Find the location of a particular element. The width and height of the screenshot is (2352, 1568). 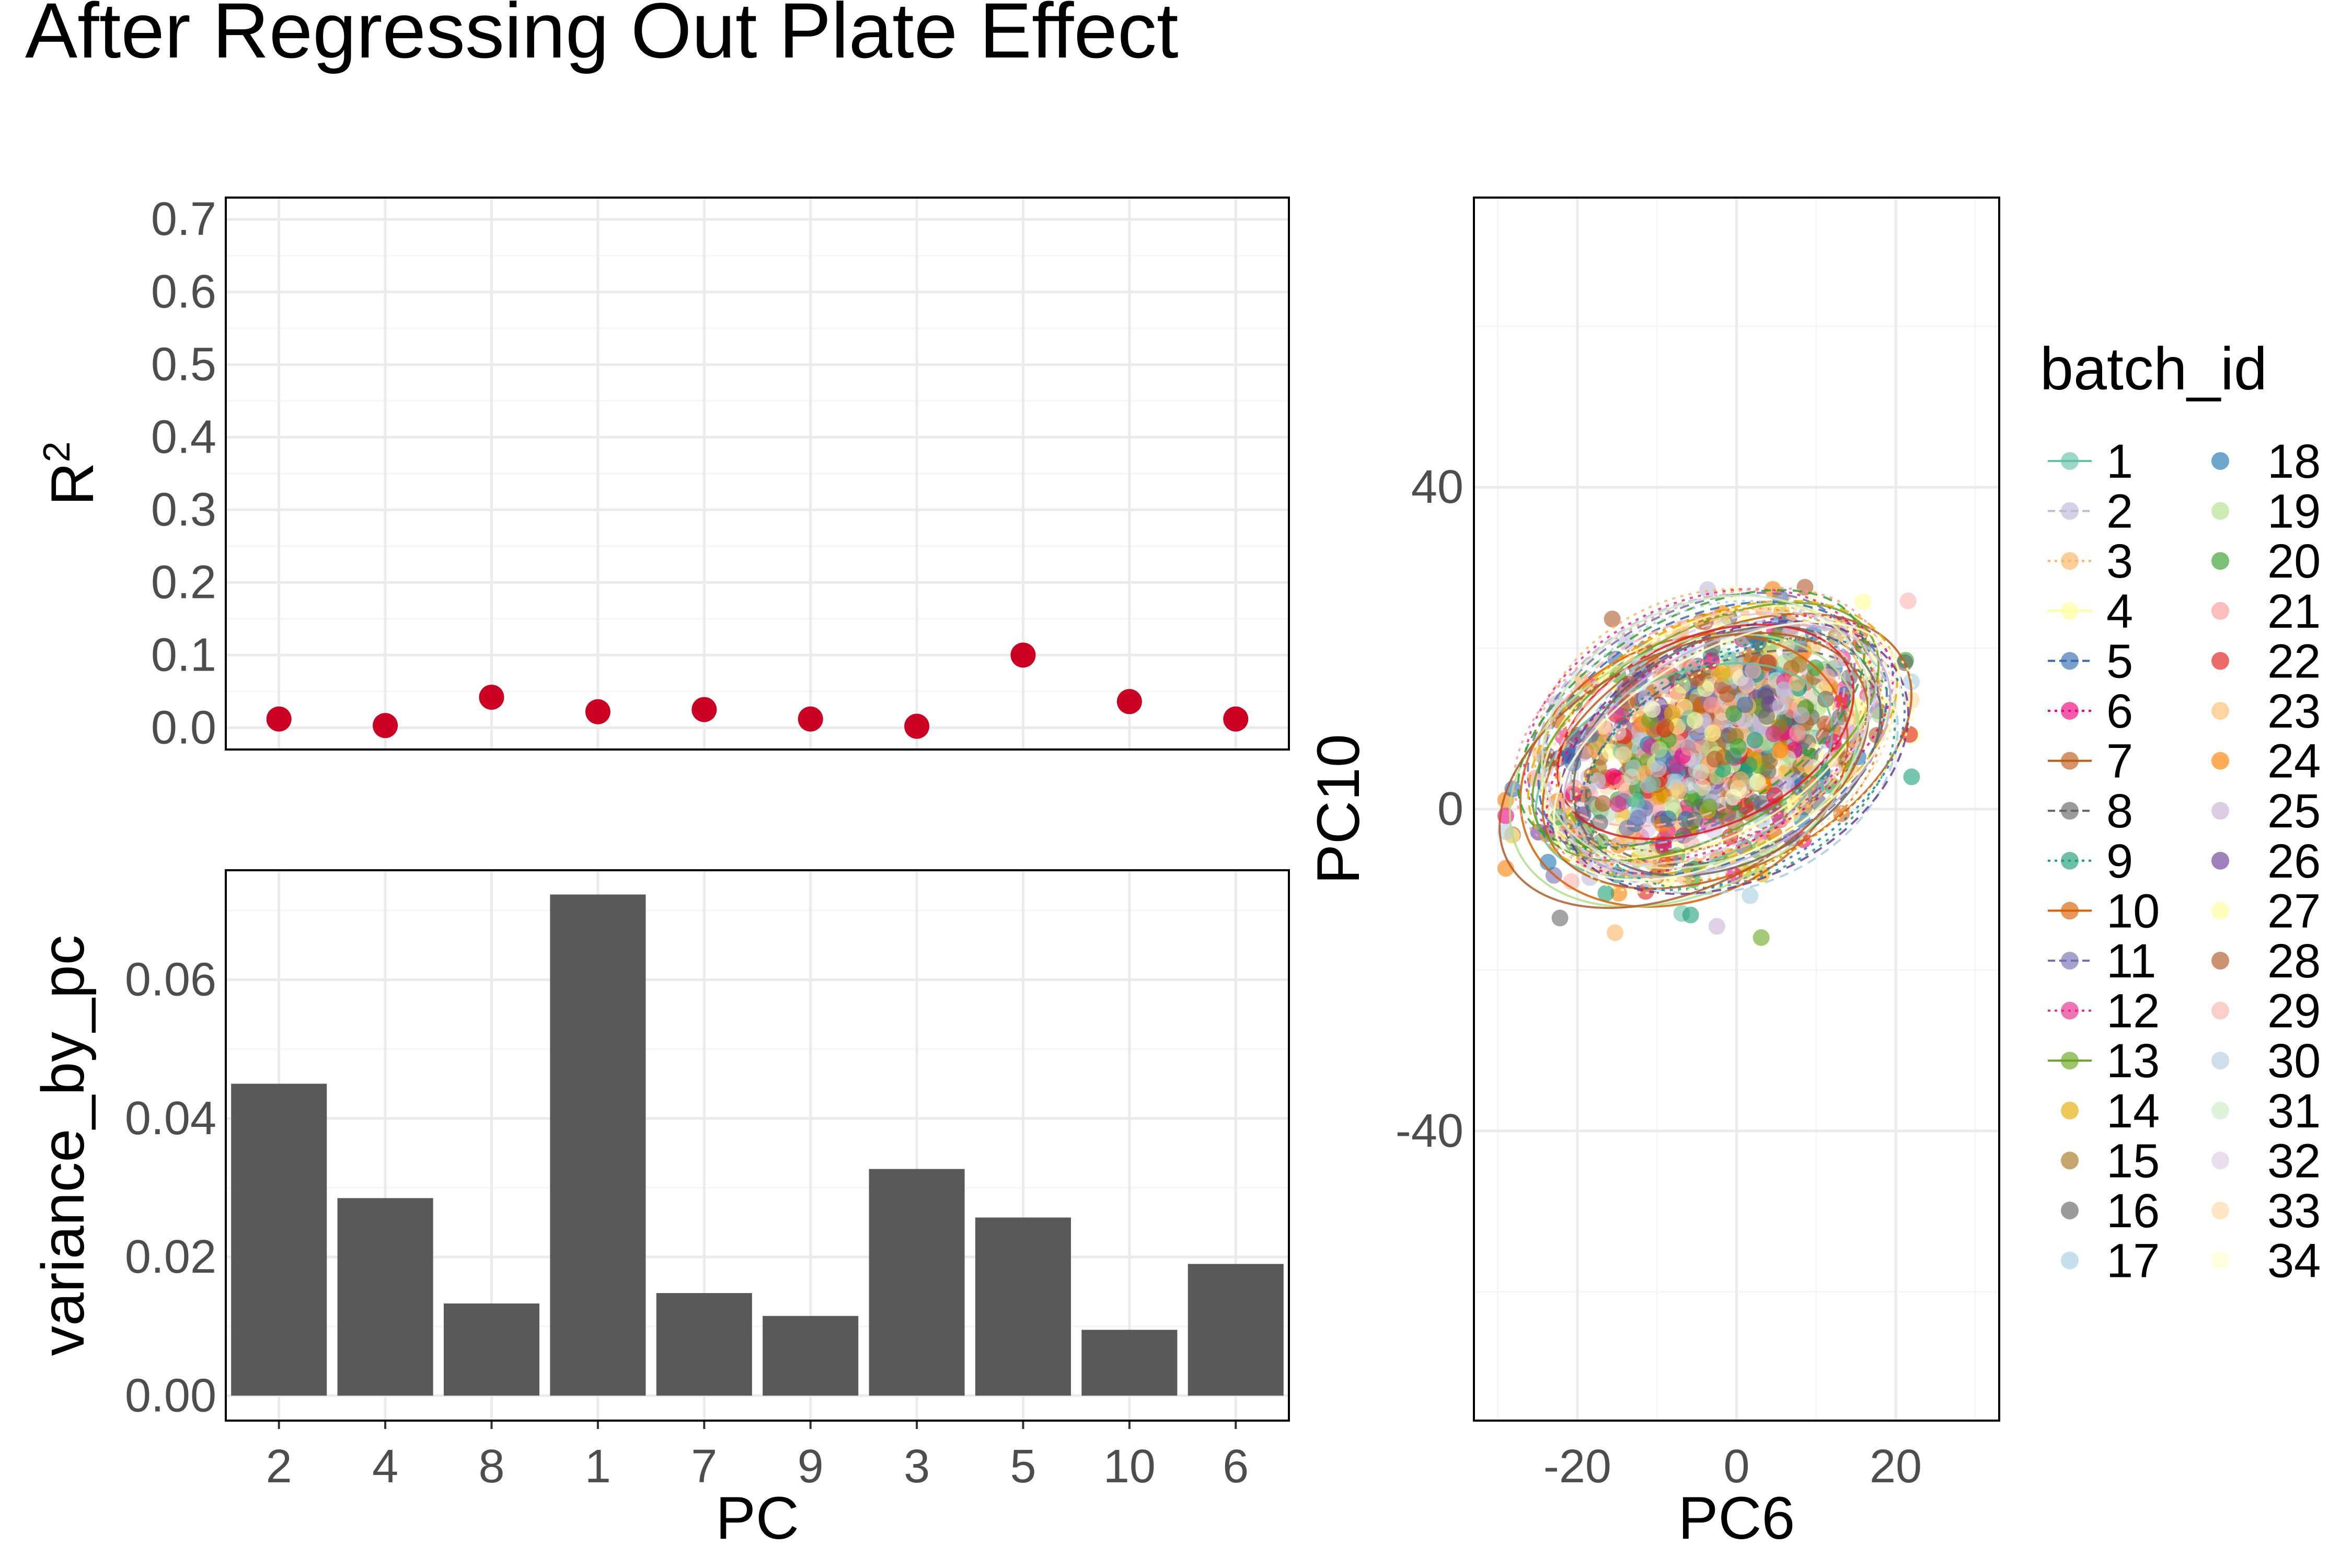

r2-ylabel-base: R is located at coordinates (72, 483).